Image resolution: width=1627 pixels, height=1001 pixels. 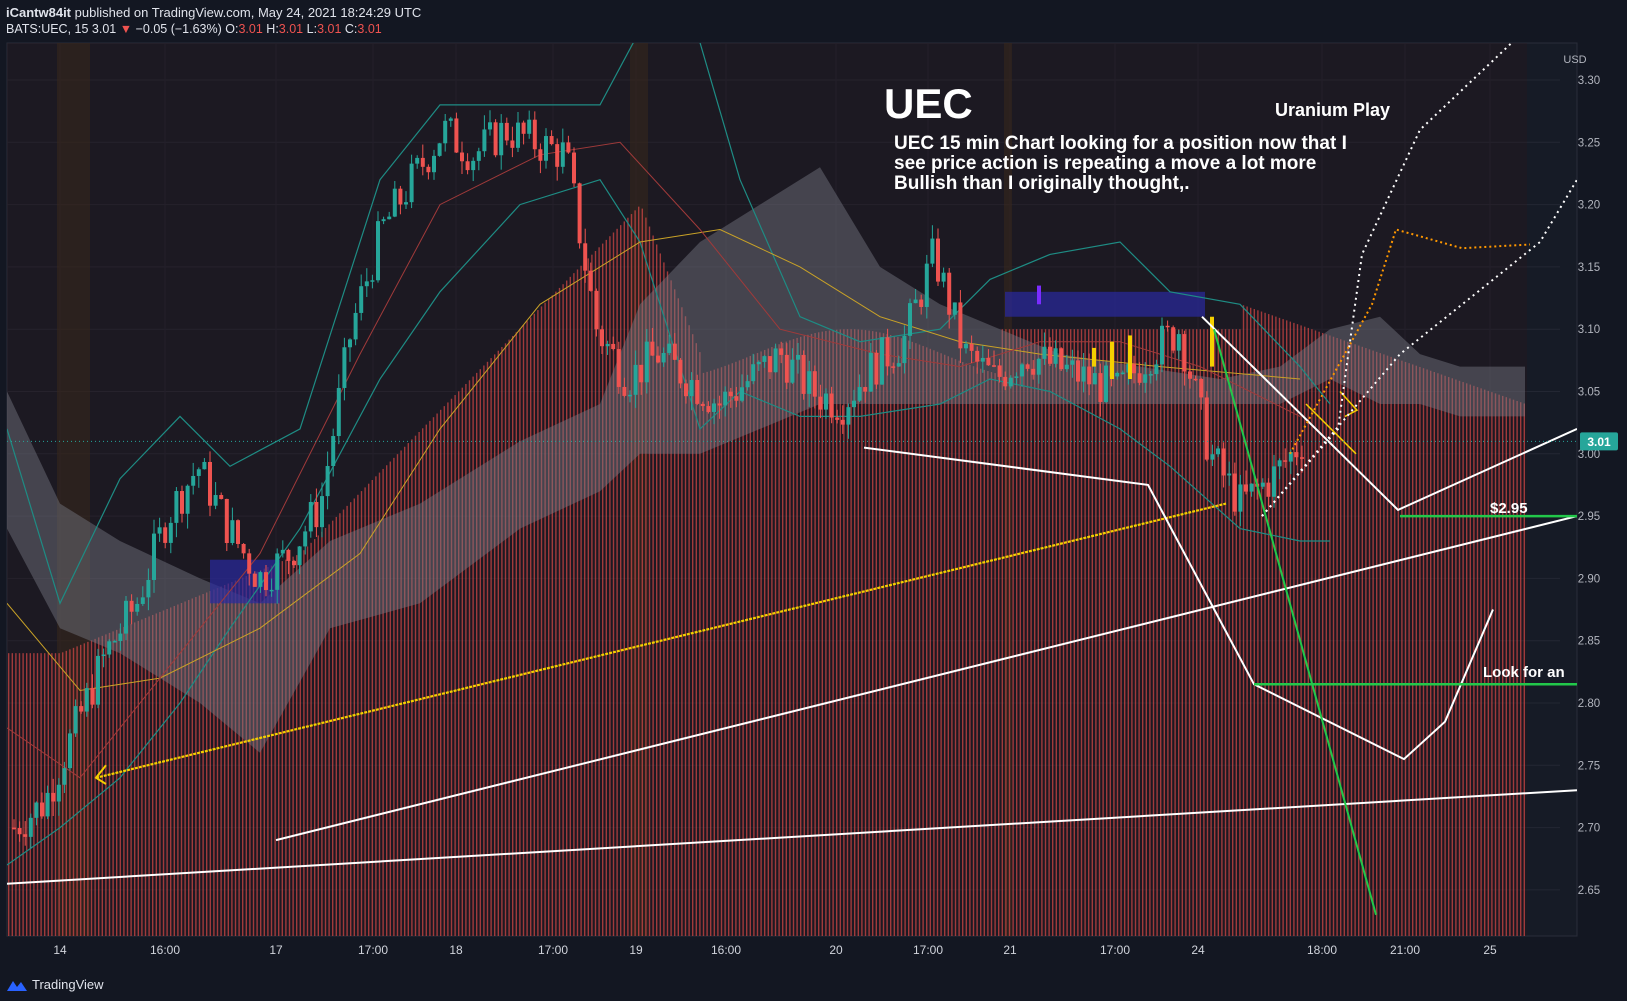 I want to click on time-tick-label: 25, so click(x=1490, y=950).